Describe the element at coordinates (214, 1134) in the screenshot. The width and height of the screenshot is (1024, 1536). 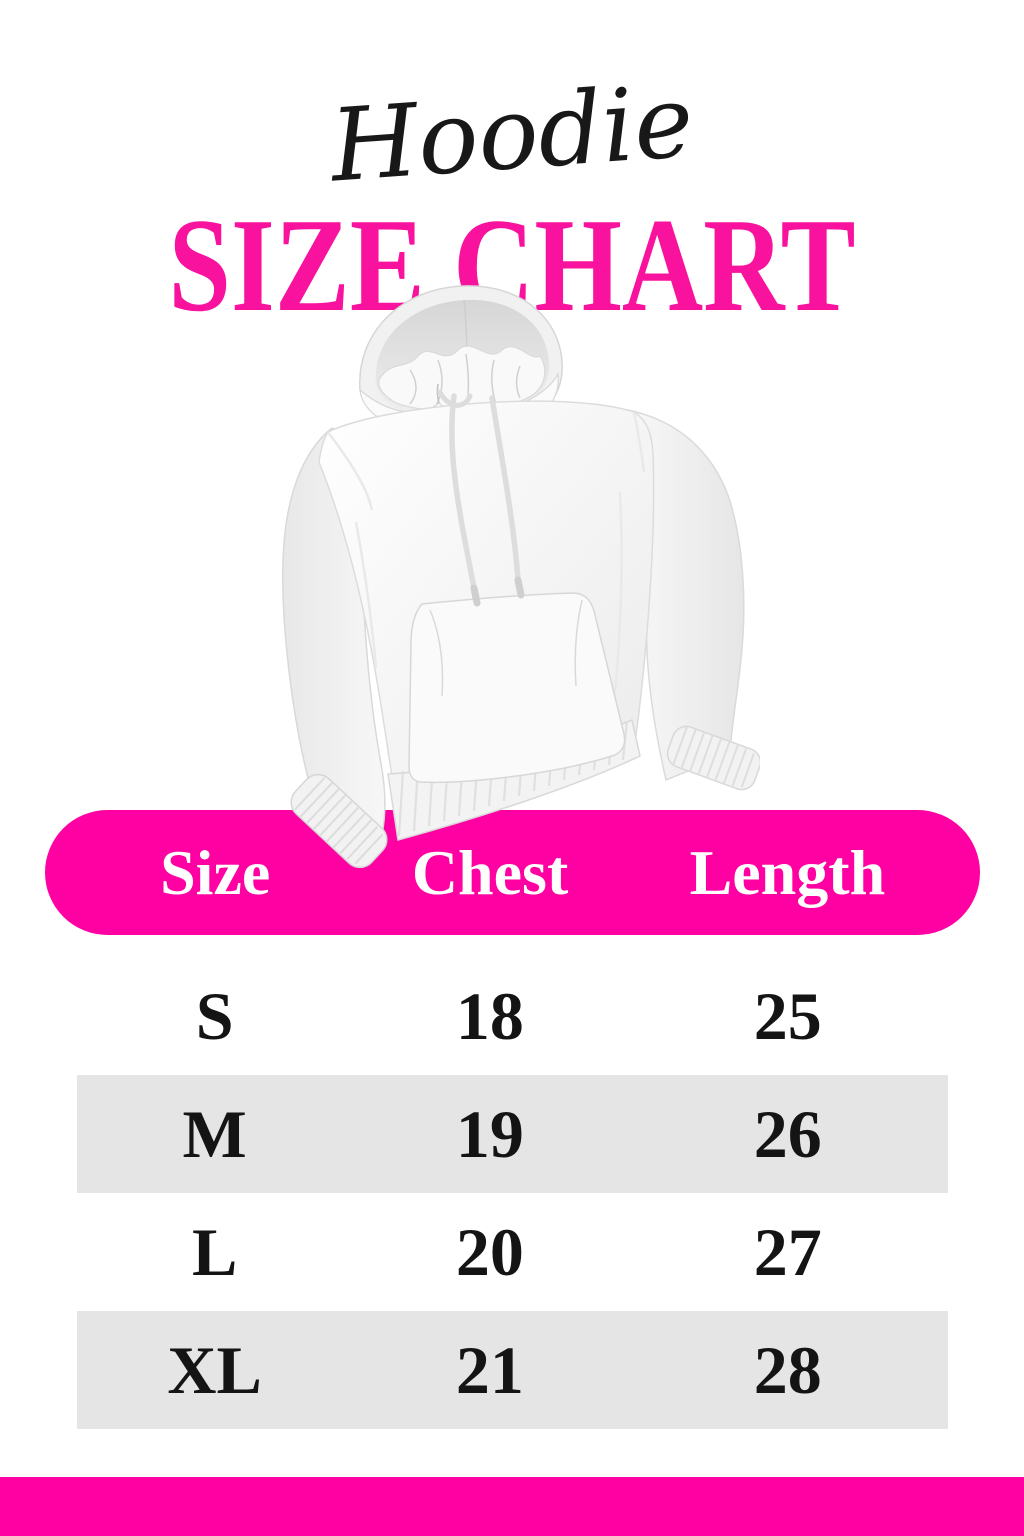
I see `cell-size: M` at that location.